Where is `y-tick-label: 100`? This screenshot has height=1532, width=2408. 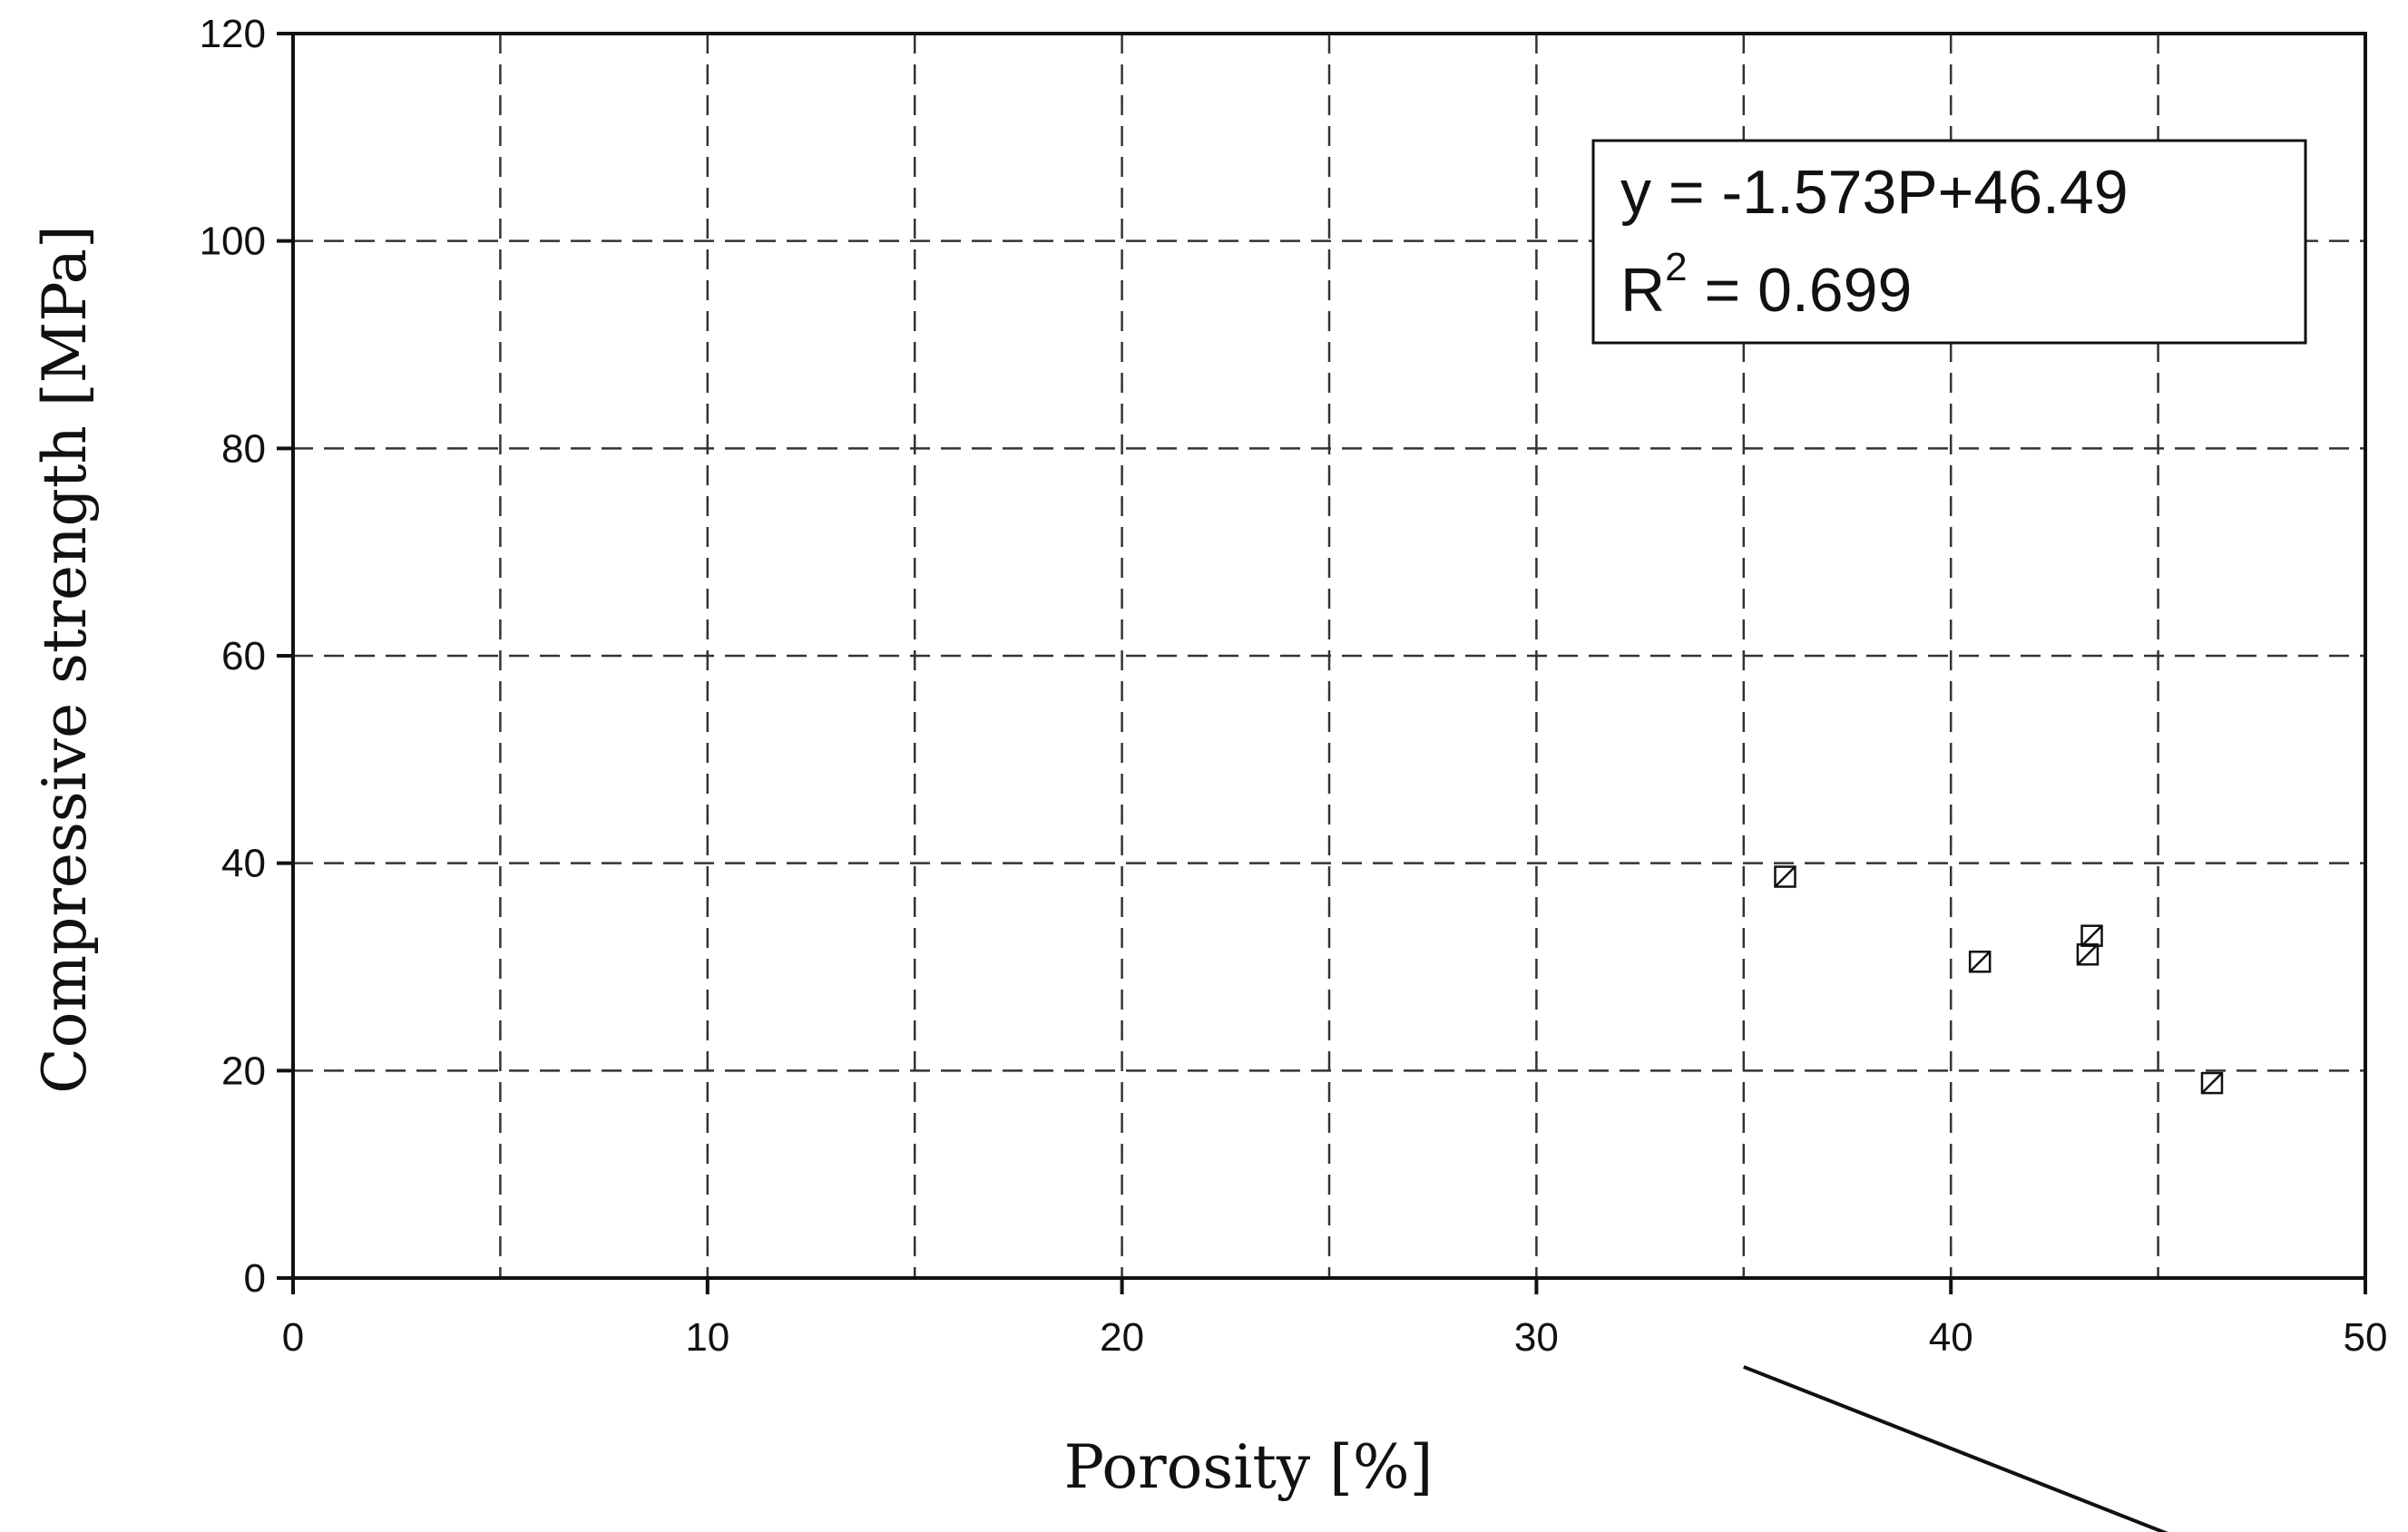
y-tick-label: 100 is located at coordinates (233, 242).